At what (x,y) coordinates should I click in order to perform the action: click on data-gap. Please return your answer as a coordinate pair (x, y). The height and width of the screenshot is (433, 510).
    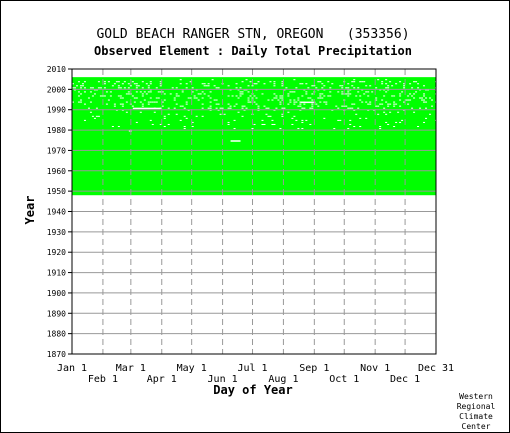
    Looking at the image, I should click on (146, 108).